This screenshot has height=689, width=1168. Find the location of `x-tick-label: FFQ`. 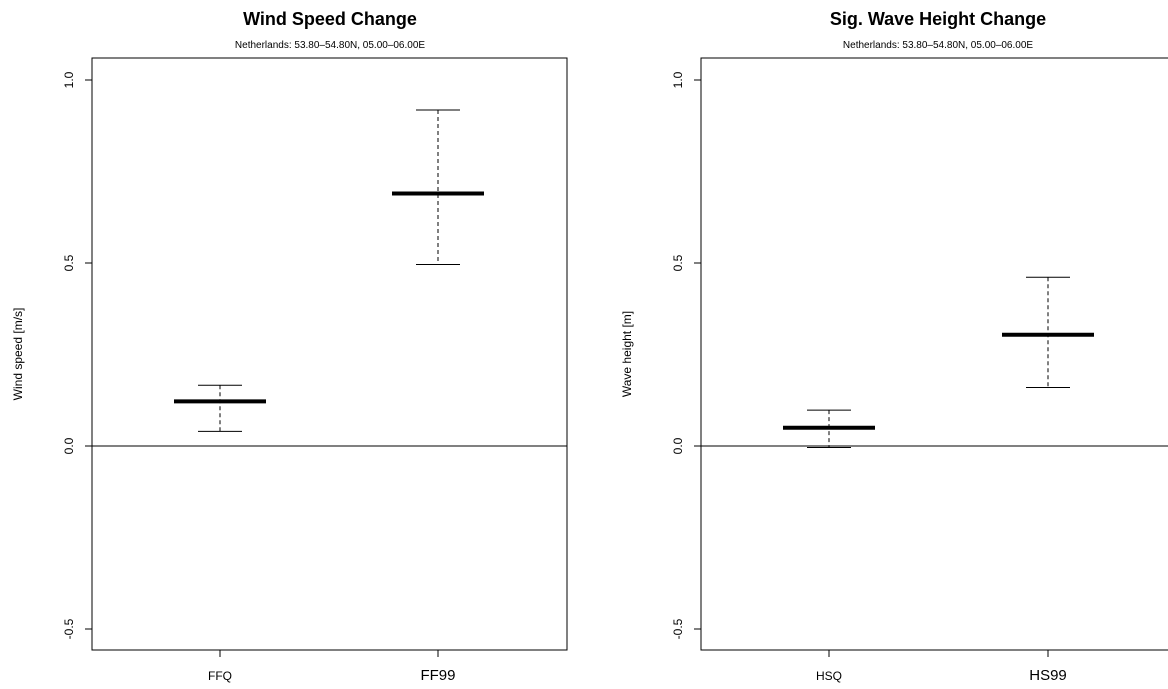

x-tick-label: FFQ is located at coordinates (220, 676).